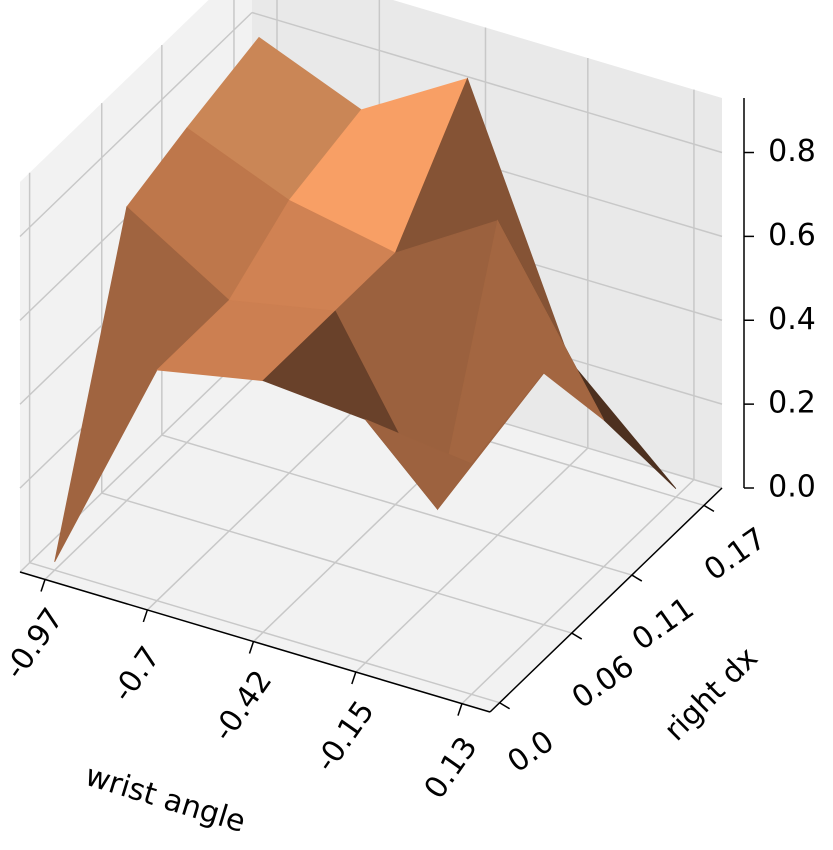 The width and height of the screenshot is (833, 850). Describe the element at coordinates (242, 706) in the screenshot. I see `x-tick-label: -0.42` at that location.